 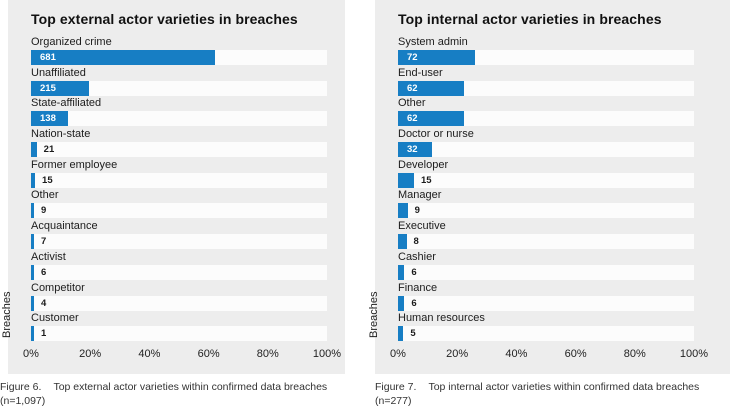 I want to click on bar-track: 681, so click(x=179, y=57).